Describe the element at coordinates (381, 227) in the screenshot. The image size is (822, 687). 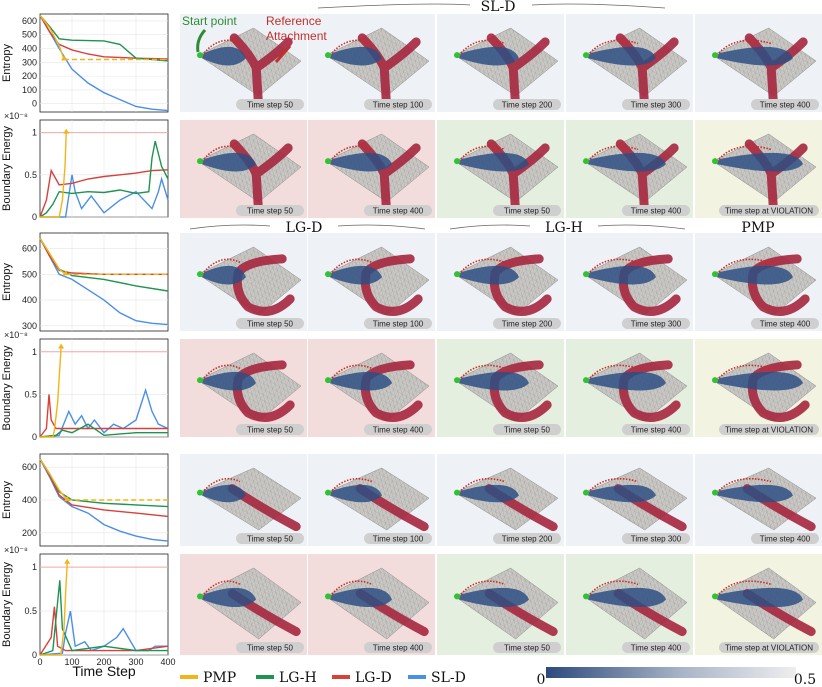
I see `title-rule-lgd-right` at that location.